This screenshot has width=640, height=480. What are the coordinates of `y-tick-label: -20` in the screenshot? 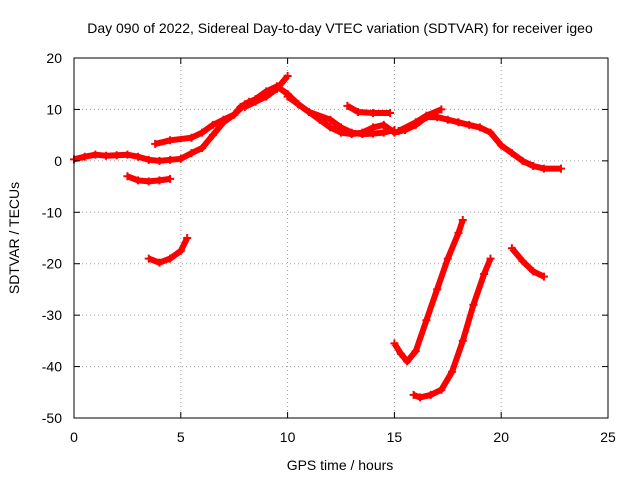 It's located at (52, 264).